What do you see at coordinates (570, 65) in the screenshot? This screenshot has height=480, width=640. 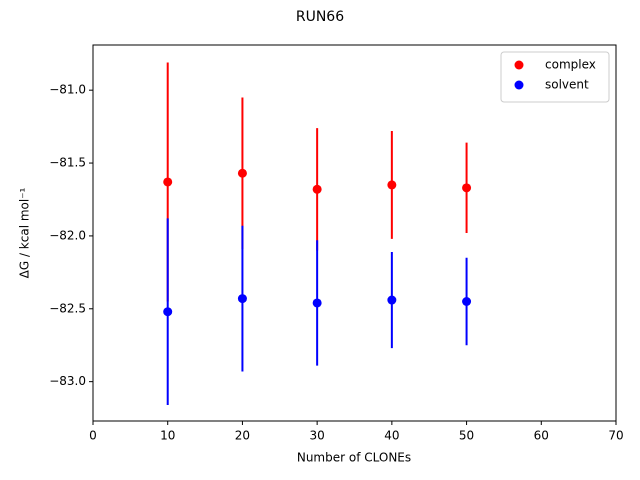 I see `legend-label: complex` at bounding box center [570, 65].